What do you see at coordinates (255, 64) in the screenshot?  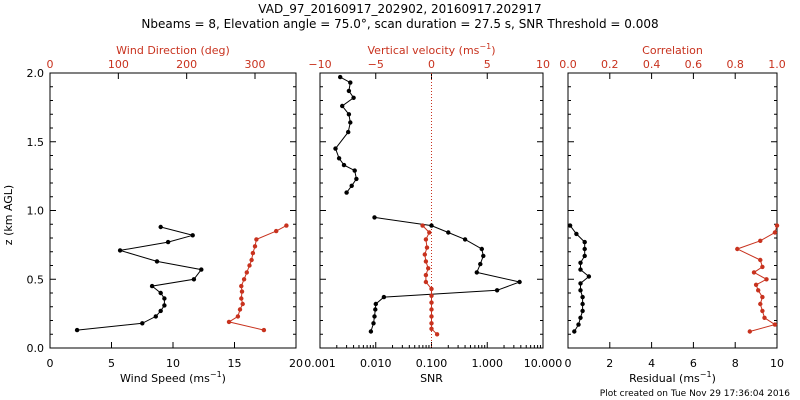 I see `top-tick-label: 300` at bounding box center [255, 64].